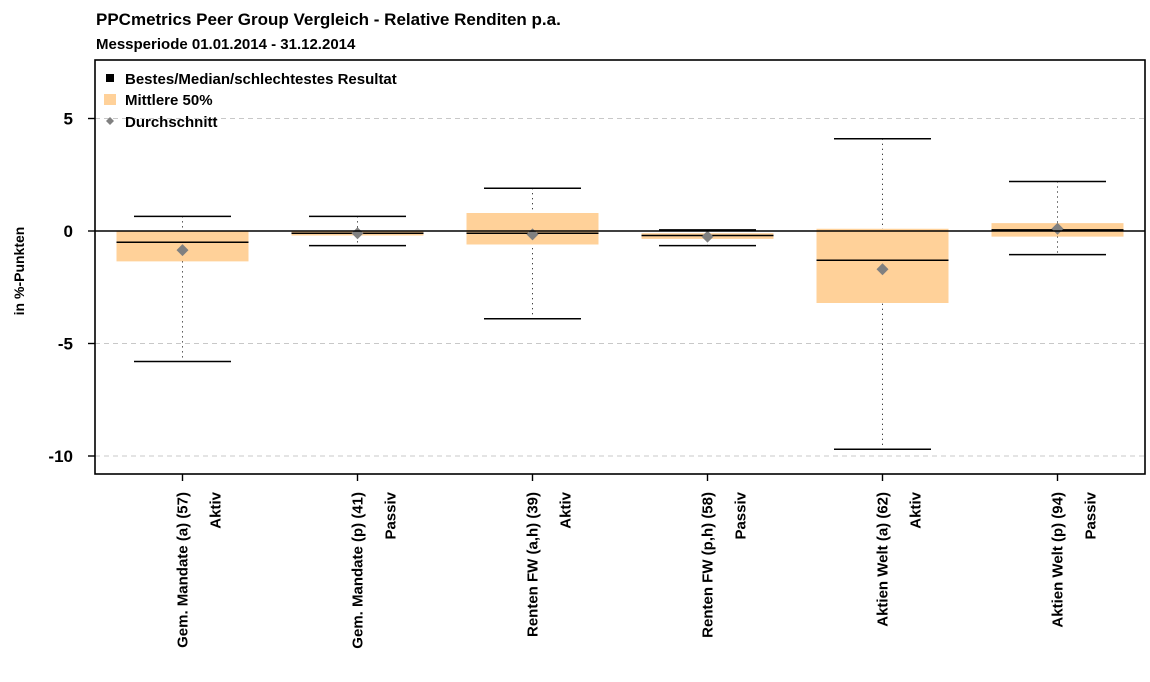  I want to click on category-label: Renten FW (a,h) (39), so click(533, 564).